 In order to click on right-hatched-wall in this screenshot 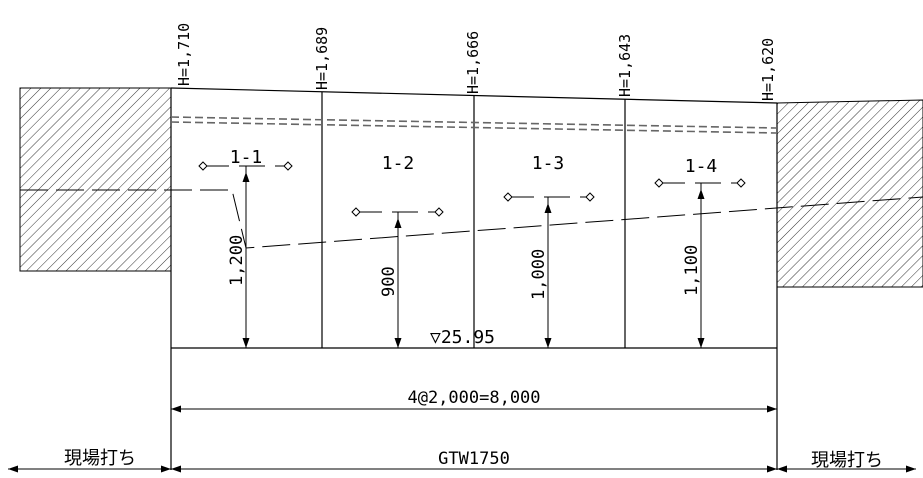, I will do `click(849, 193)`.